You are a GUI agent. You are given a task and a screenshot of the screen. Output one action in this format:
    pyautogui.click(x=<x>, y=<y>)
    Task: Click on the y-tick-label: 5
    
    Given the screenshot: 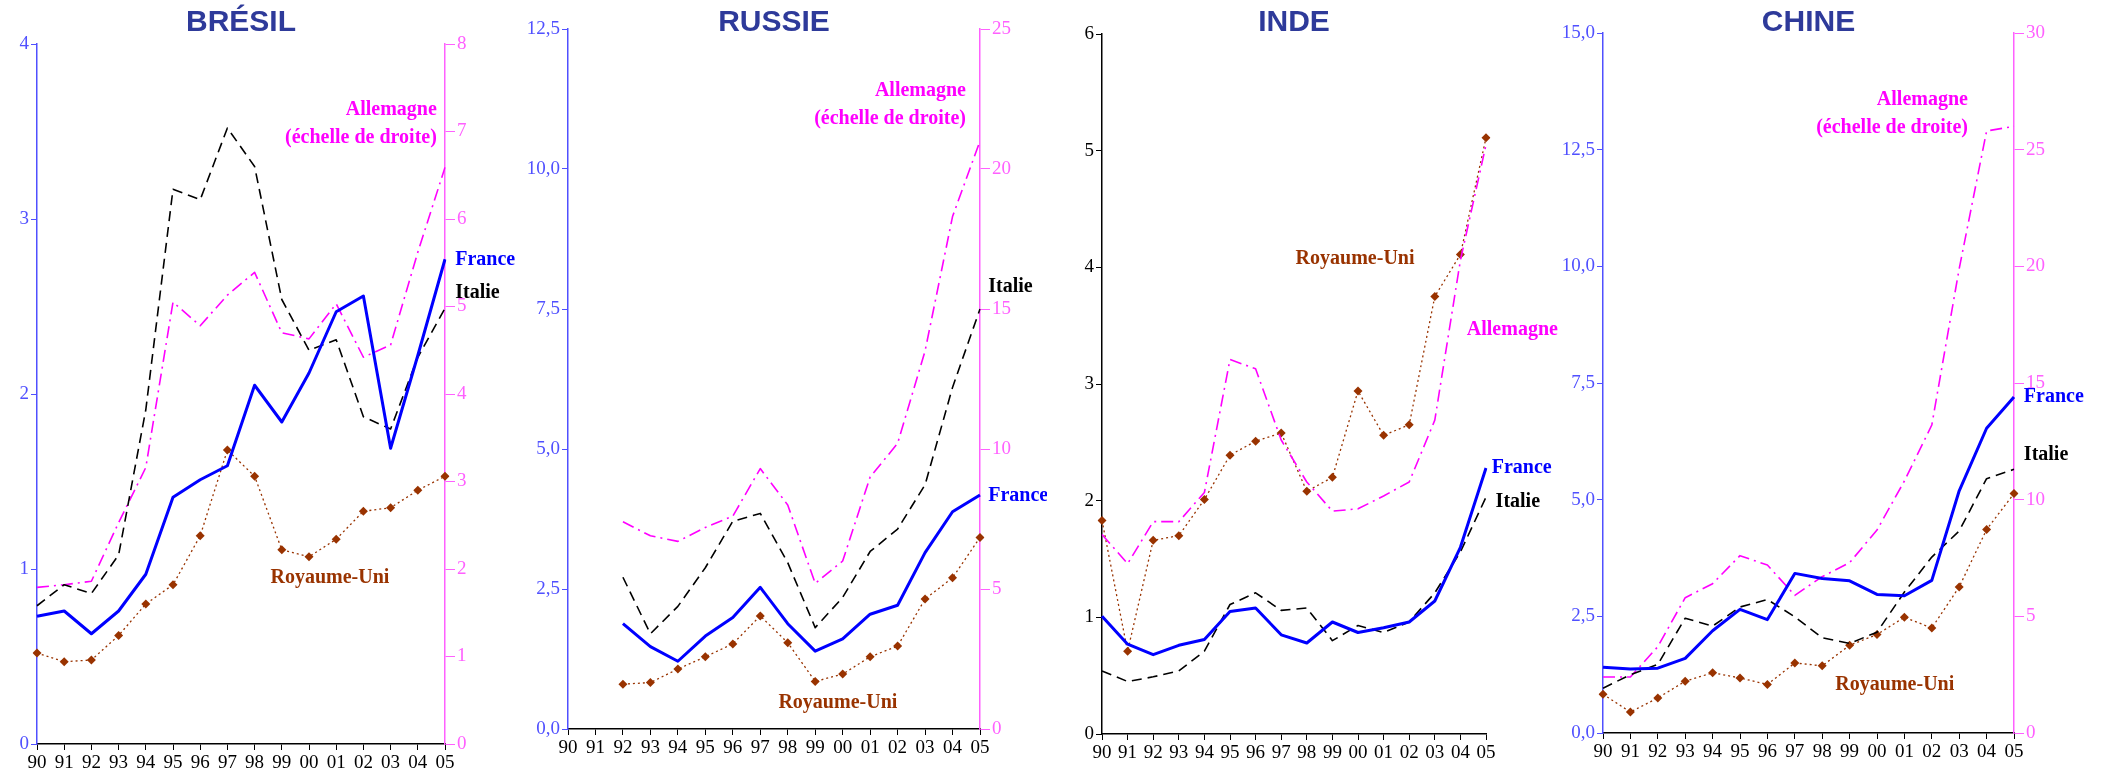 What is the action you would take?
    pyautogui.click(x=1089, y=149)
    